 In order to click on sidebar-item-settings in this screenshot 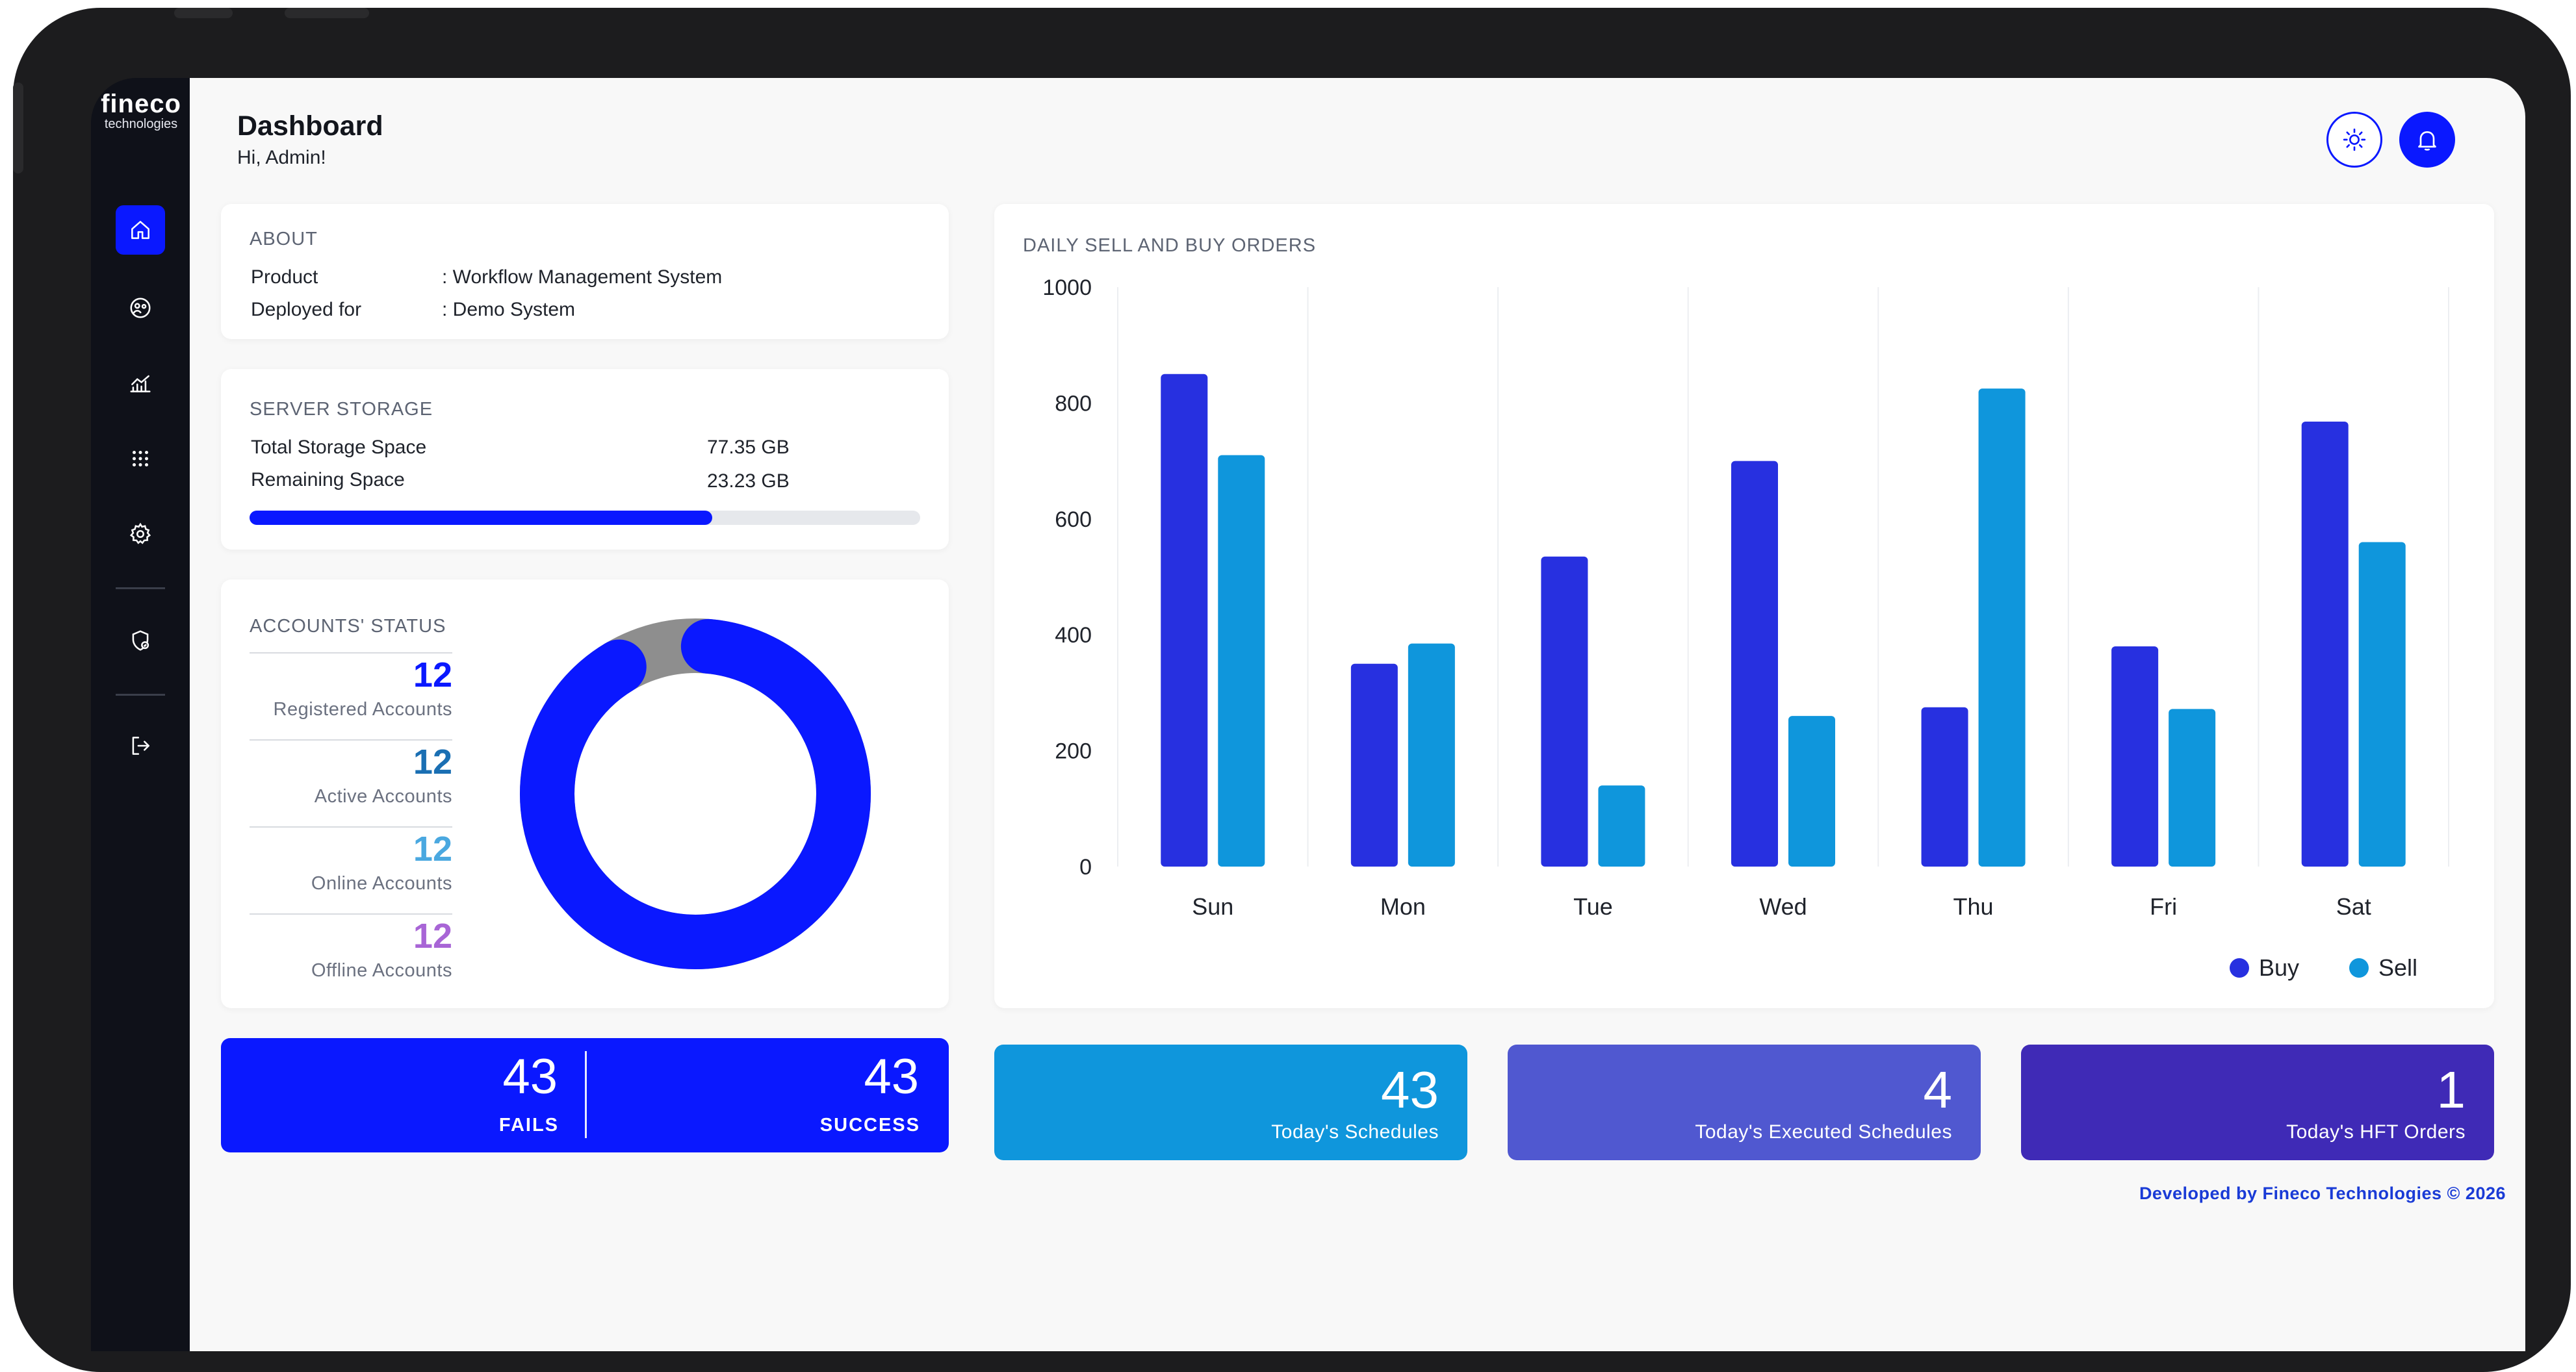, I will do `click(141, 534)`.